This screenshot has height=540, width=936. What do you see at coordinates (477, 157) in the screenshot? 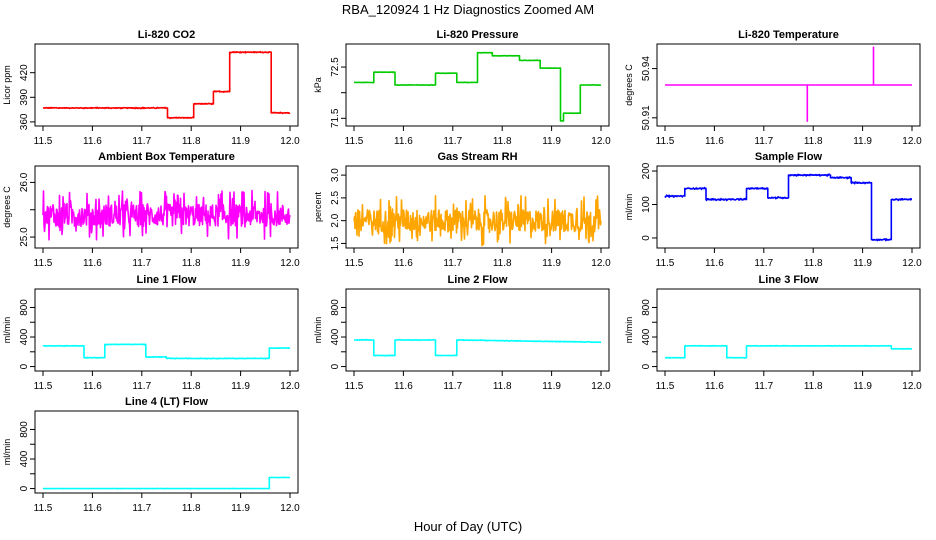
I see `panel-title: Gas Stream RH` at bounding box center [477, 157].